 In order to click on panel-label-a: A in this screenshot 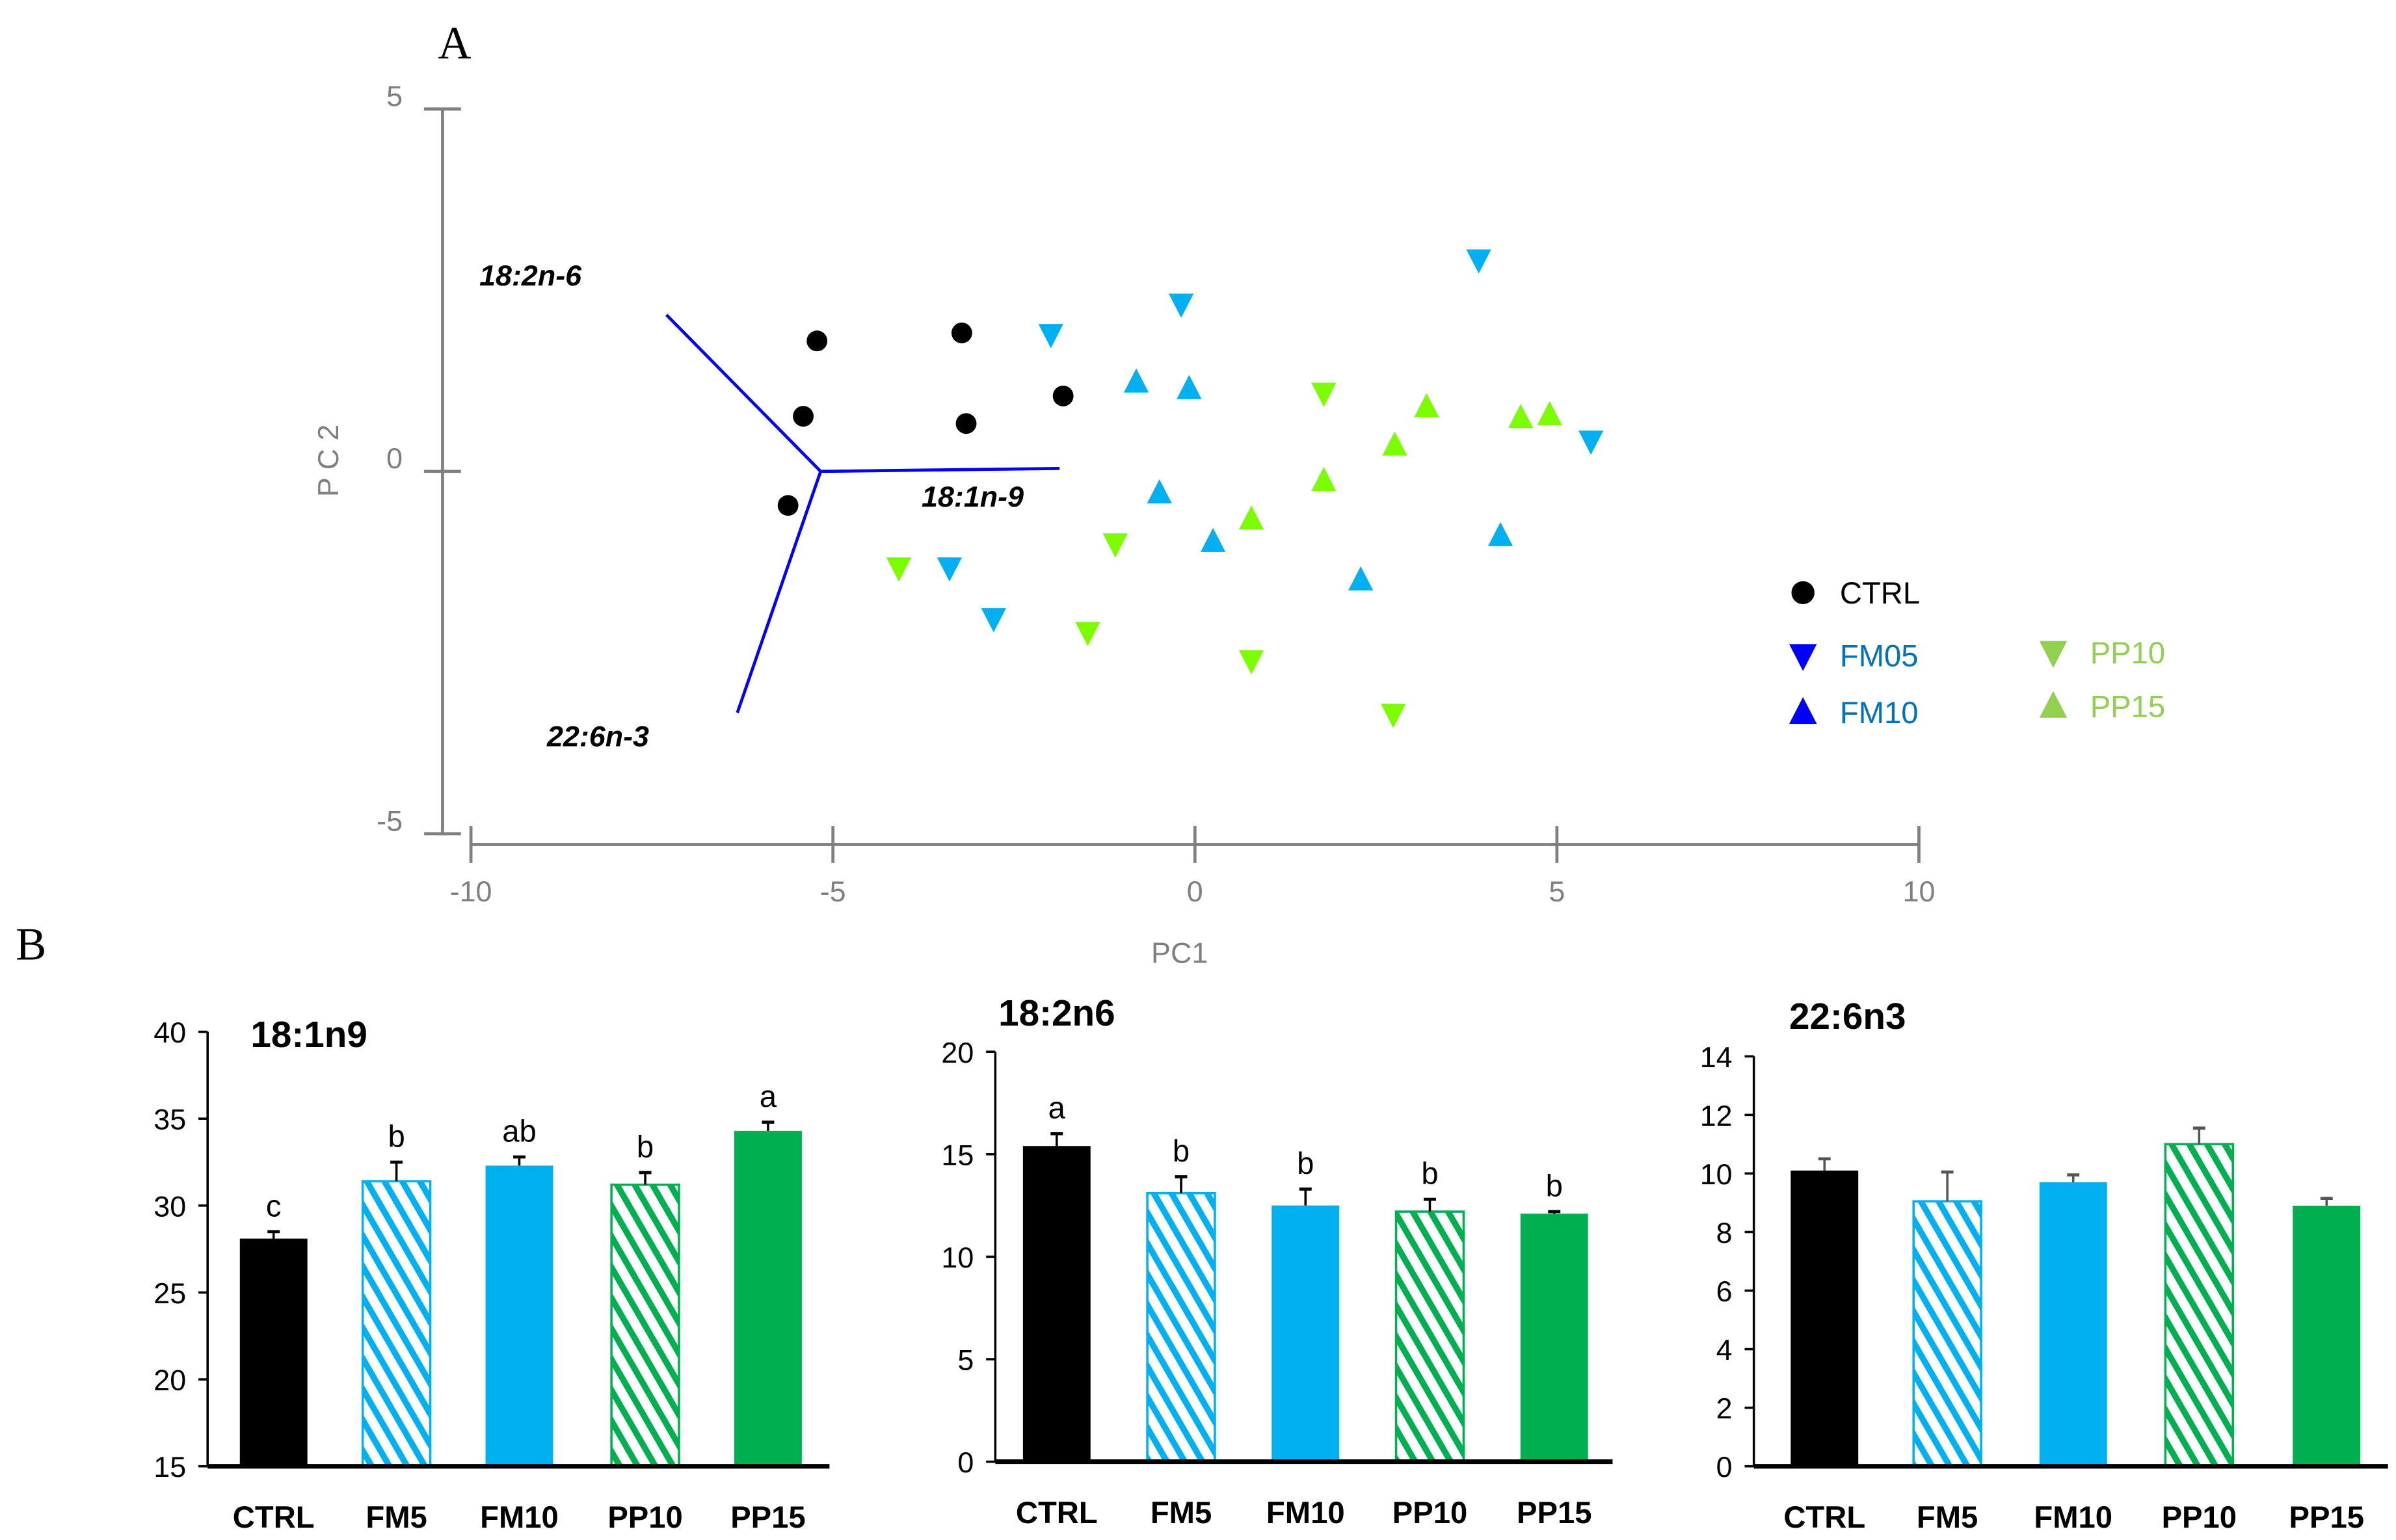, I will do `click(454, 43)`.